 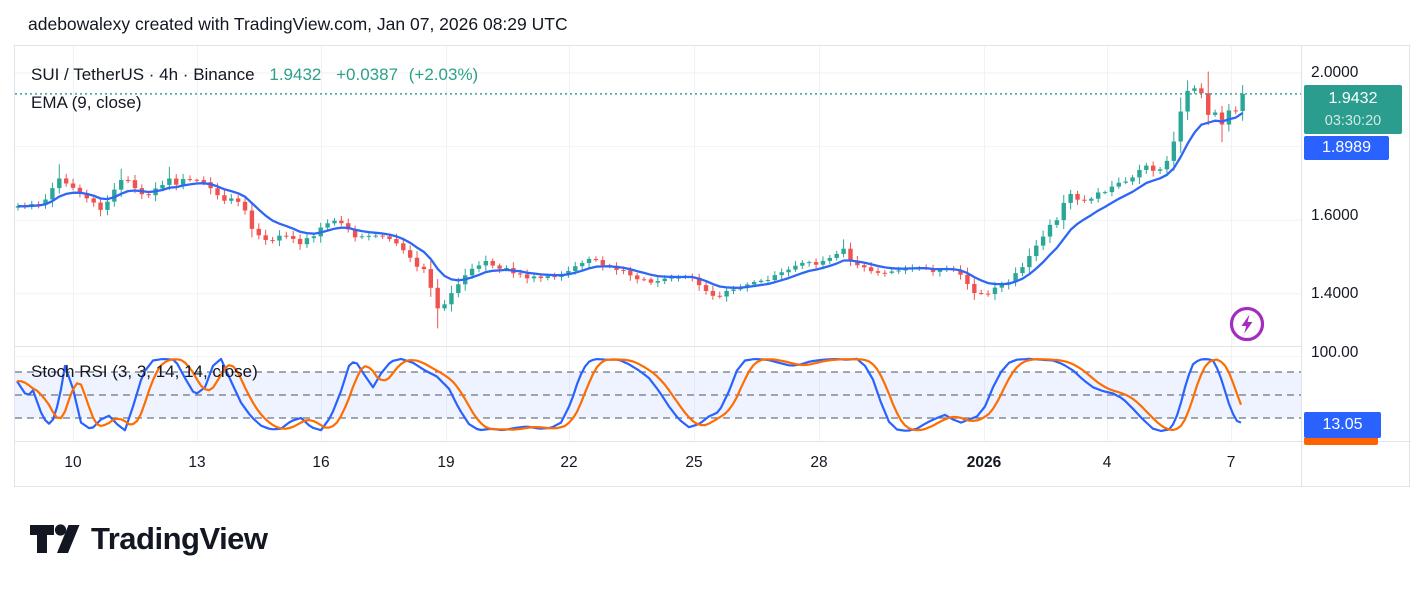 What do you see at coordinates (1353, 98) in the screenshot?
I see `last-price-value: 1.9432` at bounding box center [1353, 98].